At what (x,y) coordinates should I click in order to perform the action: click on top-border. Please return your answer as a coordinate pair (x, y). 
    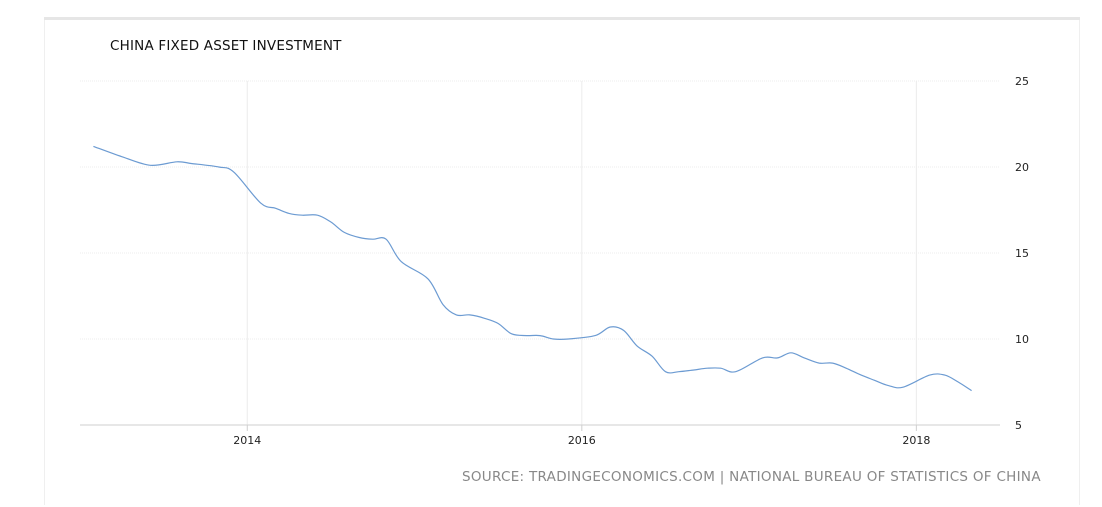
    Looking at the image, I should click on (562, 18).